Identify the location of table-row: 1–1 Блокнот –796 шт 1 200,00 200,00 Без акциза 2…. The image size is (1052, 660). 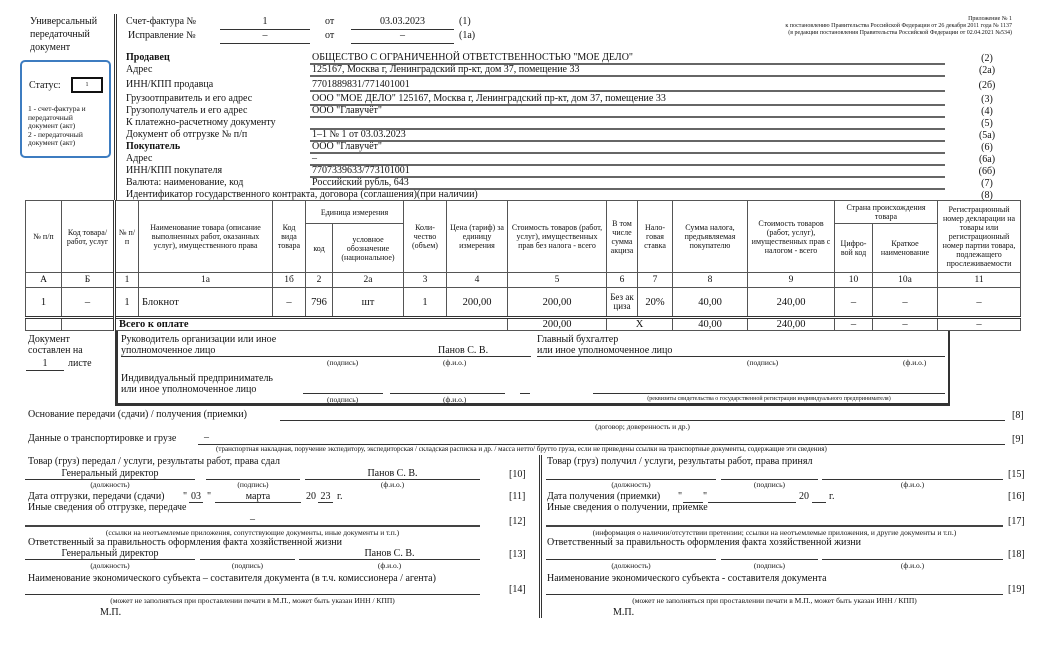
(523, 302).